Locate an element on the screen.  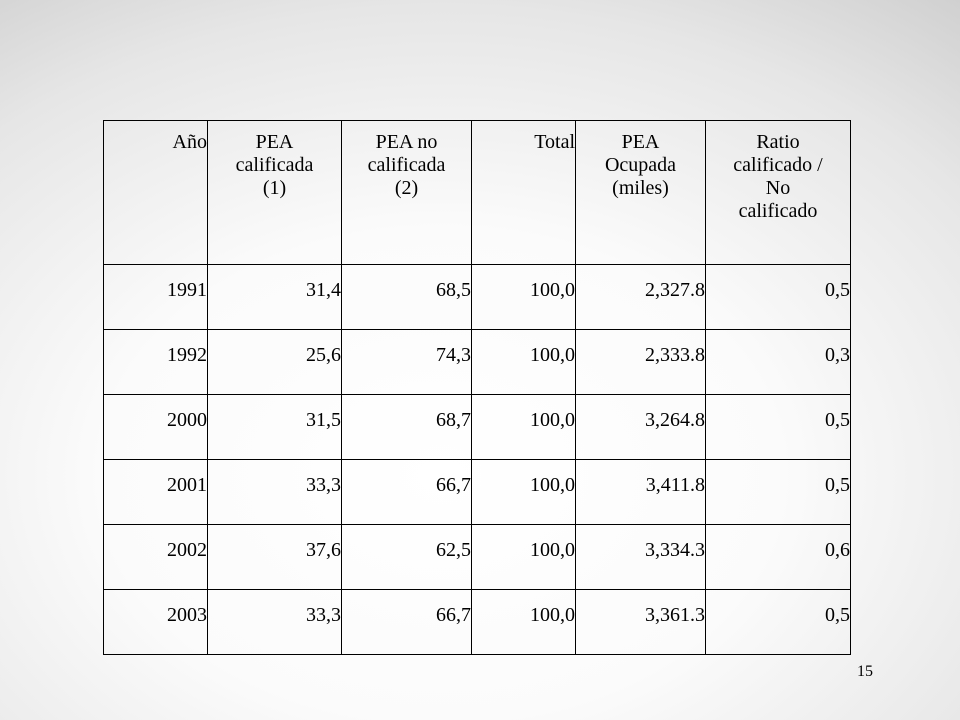
cell-text: 3,264.8 is located at coordinates (675, 420).